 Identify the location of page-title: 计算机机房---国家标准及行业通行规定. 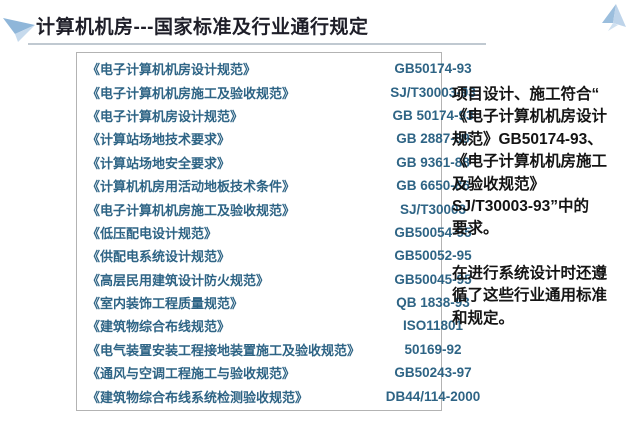
(202, 27).